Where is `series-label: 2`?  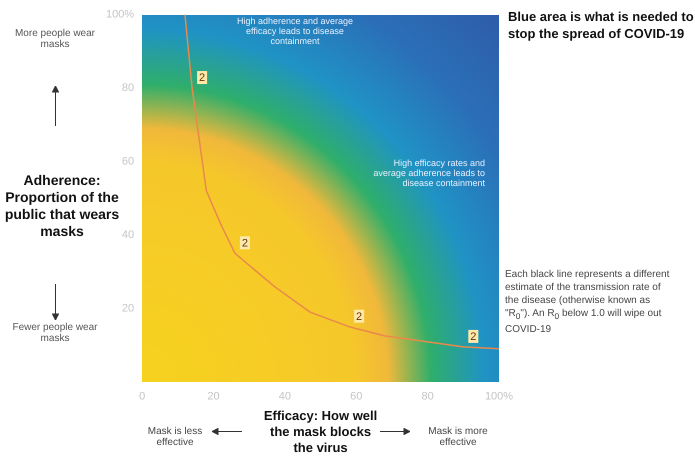
series-label: 2 is located at coordinates (473, 336).